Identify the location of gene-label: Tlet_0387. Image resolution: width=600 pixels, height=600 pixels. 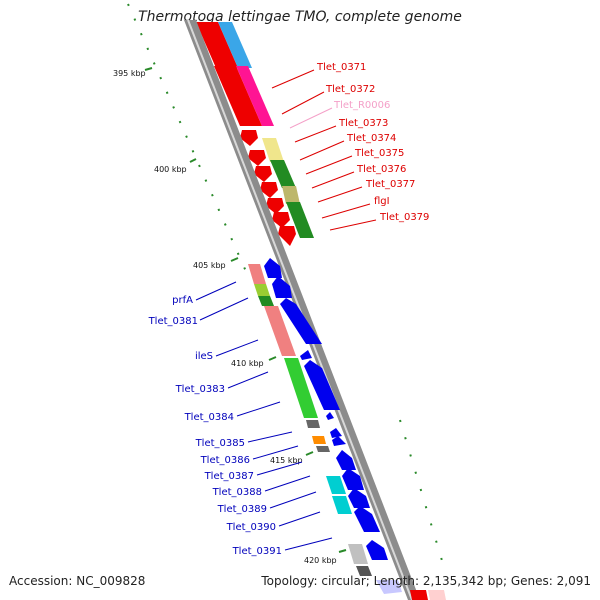
(229, 476).